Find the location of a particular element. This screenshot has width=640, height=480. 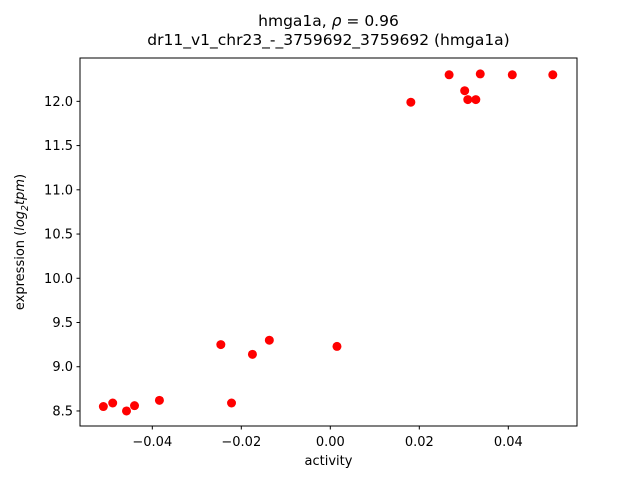

title-rho-symbol: ρ is located at coordinates (336, 21).